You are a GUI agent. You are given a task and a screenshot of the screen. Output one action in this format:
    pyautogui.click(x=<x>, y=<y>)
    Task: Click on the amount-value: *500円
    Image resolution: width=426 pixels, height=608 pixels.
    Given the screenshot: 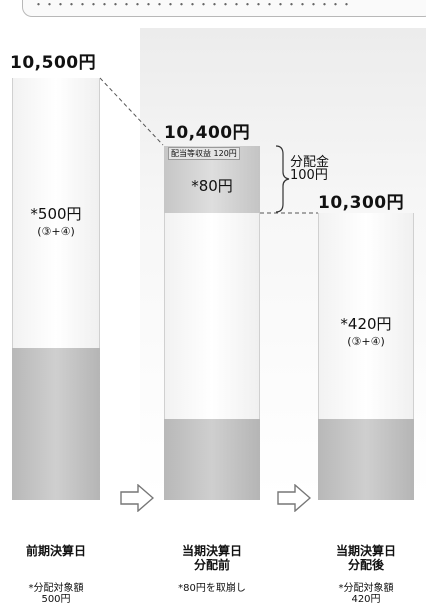 What is the action you would take?
    pyautogui.click(x=56, y=214)
    